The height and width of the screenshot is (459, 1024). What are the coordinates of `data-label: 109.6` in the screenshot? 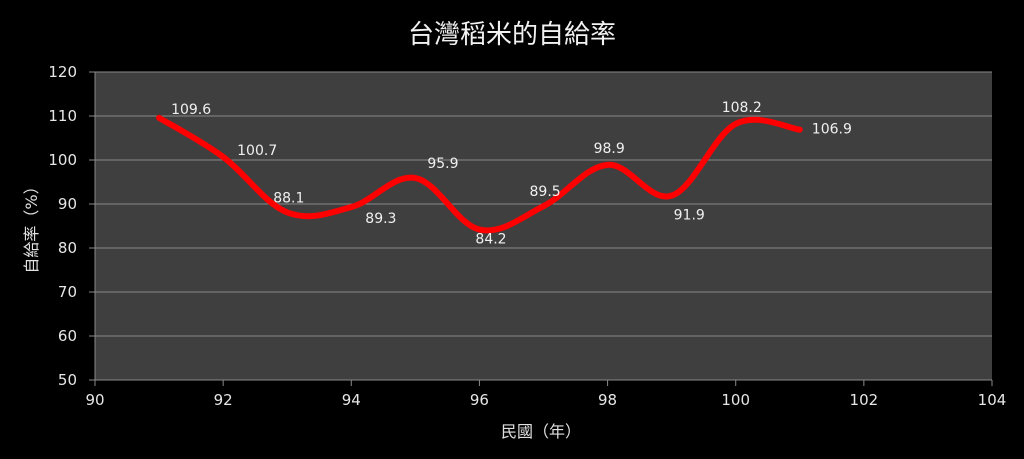 It's located at (191, 110).